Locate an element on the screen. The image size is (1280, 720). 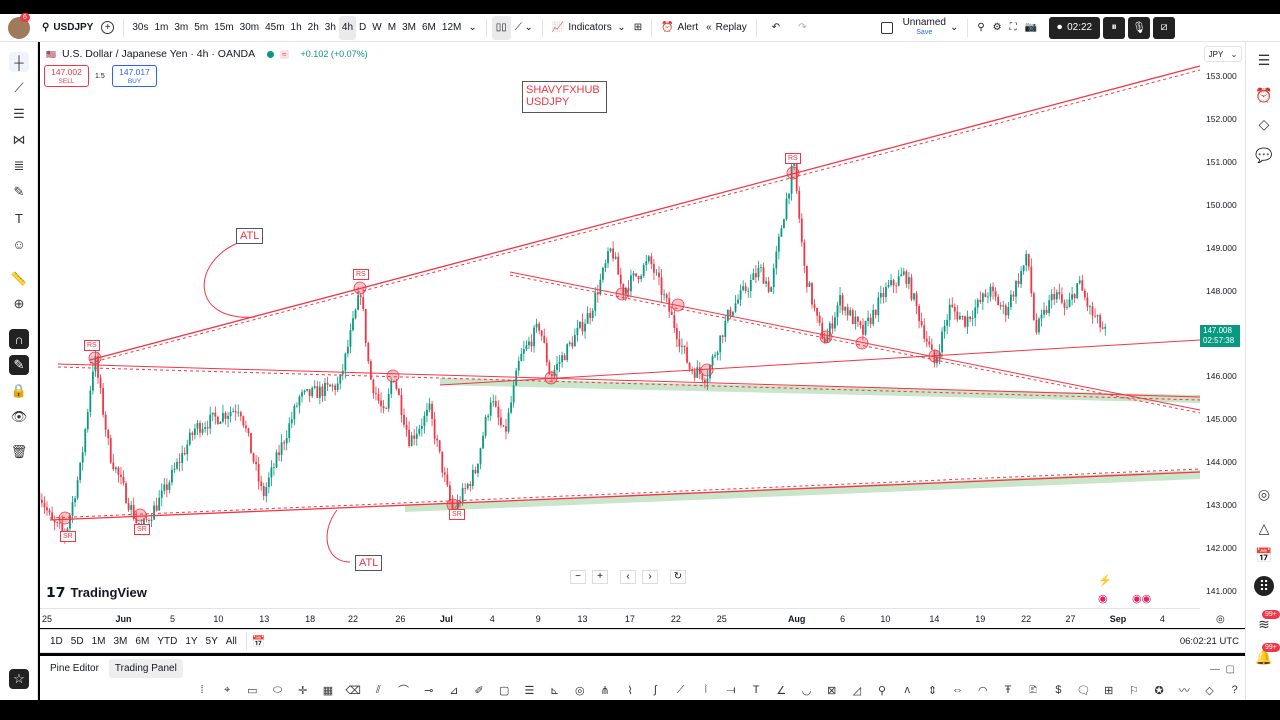
range-5y: 5Y is located at coordinates (211, 641).